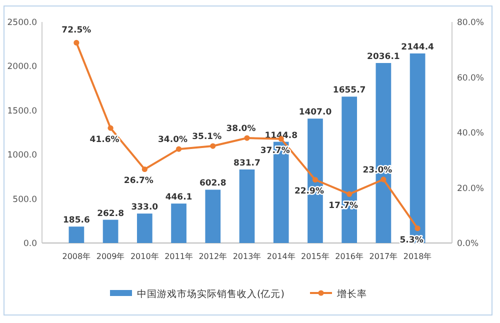 This screenshot has width=500, height=323. I want to click on data-label: 2036.1, so click(383, 57).